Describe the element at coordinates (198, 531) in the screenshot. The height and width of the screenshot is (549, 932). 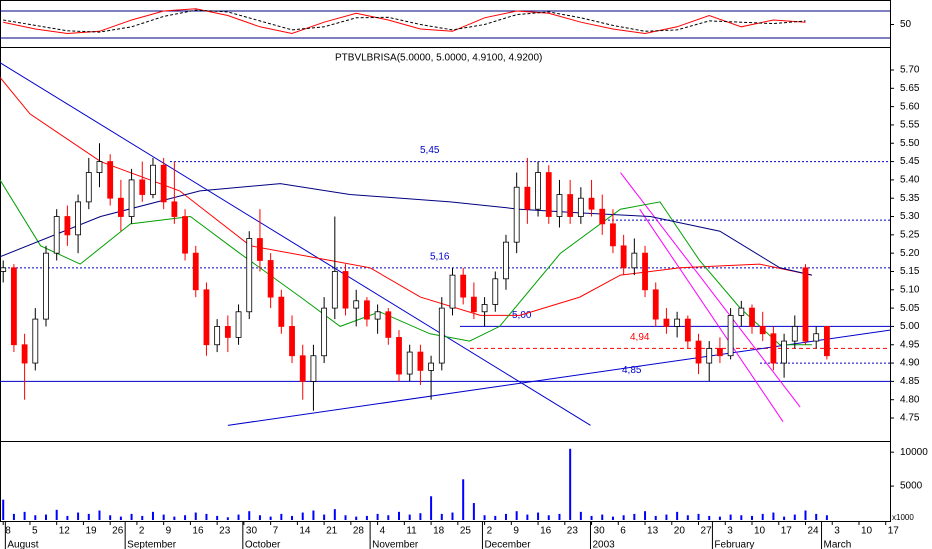
I see `x-tick-label: 16` at that location.